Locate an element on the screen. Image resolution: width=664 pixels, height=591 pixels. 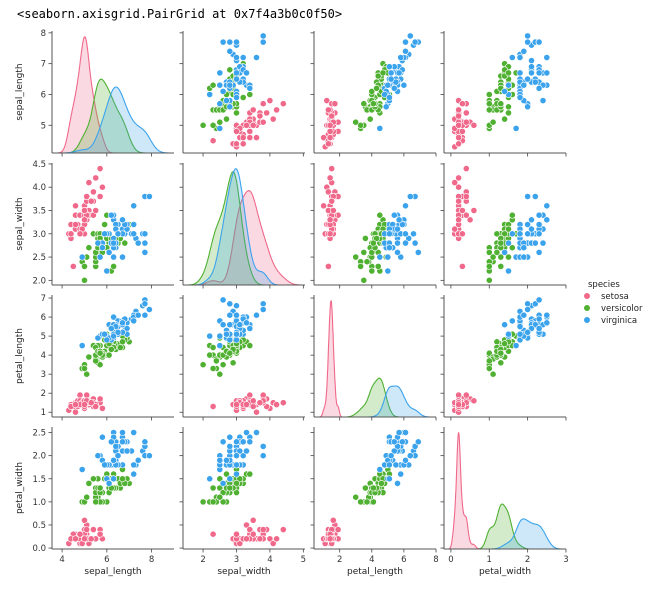
panel-sepal_width-vs-sepal_width is located at coordinates (242, 226).